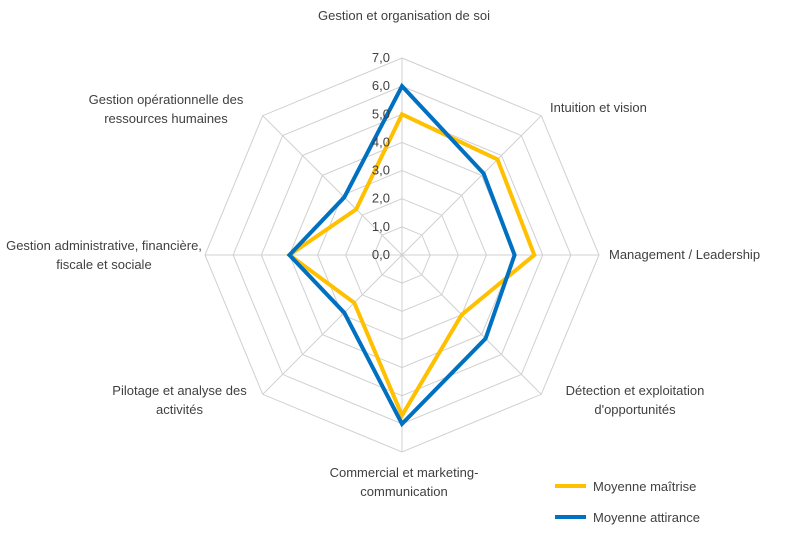  What do you see at coordinates (598, 107) in the screenshot?
I see `axis-label: Intuition et vision` at bounding box center [598, 107].